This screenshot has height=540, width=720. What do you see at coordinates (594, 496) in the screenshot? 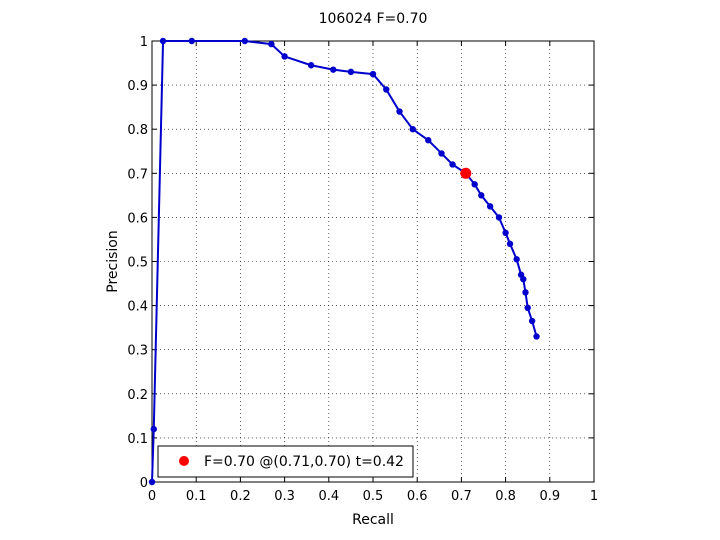
I see `x-tick-label: 1` at bounding box center [594, 496].